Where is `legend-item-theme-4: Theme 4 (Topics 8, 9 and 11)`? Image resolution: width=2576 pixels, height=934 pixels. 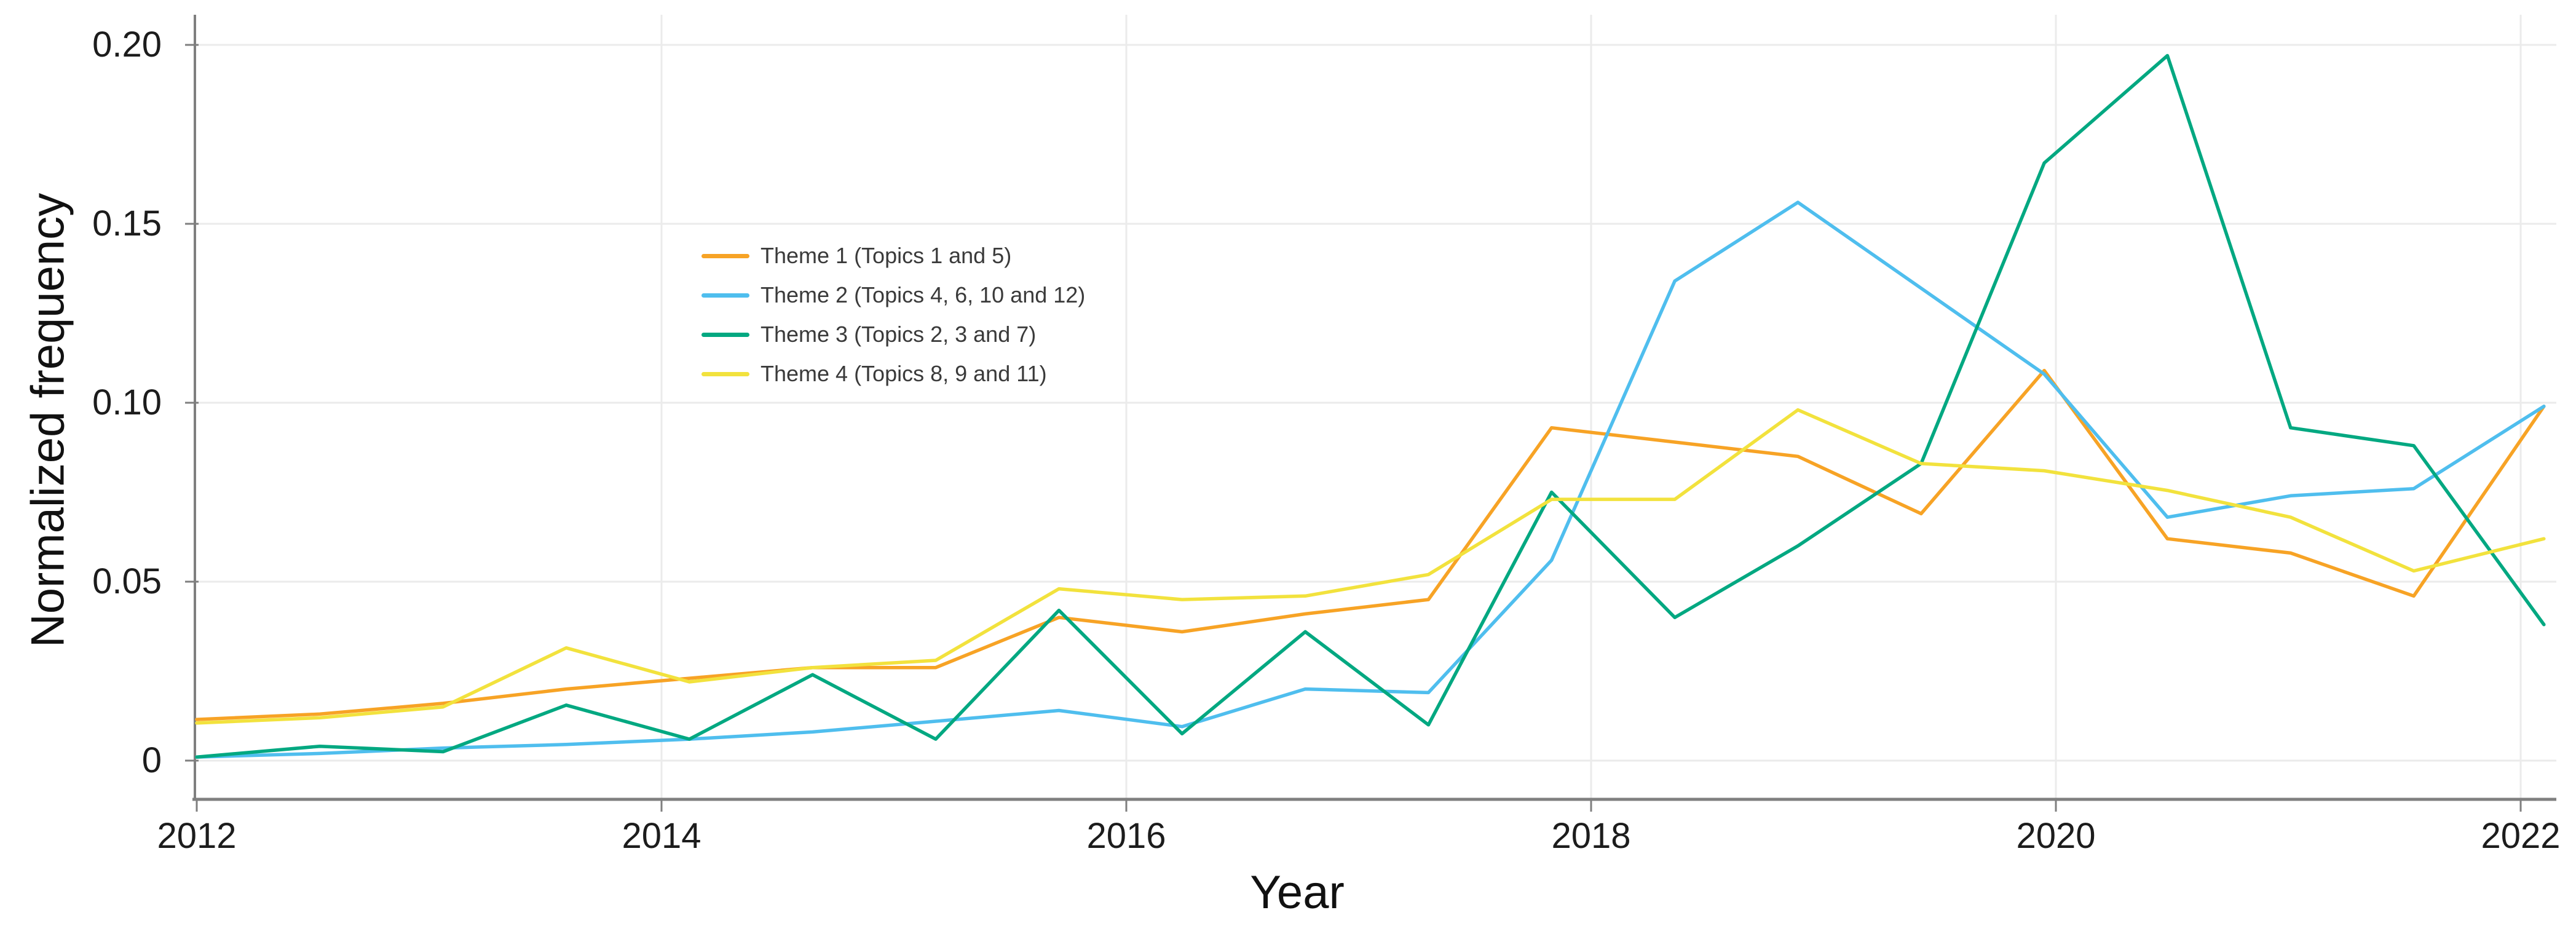
legend-item-theme-4: Theme 4 (Topics 8, 9 and 11) is located at coordinates (893, 374).